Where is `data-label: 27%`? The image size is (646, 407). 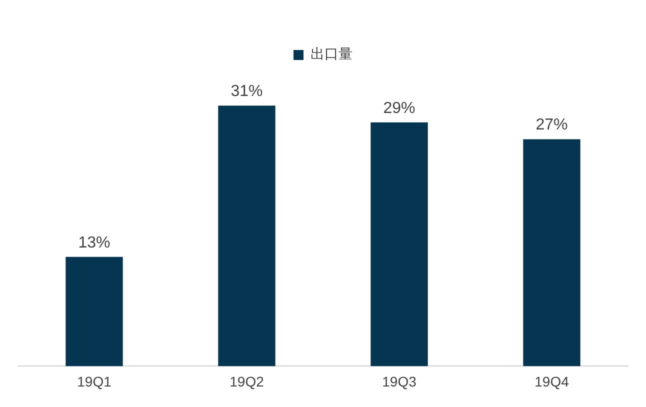
data-label: 27% is located at coordinates (552, 125).